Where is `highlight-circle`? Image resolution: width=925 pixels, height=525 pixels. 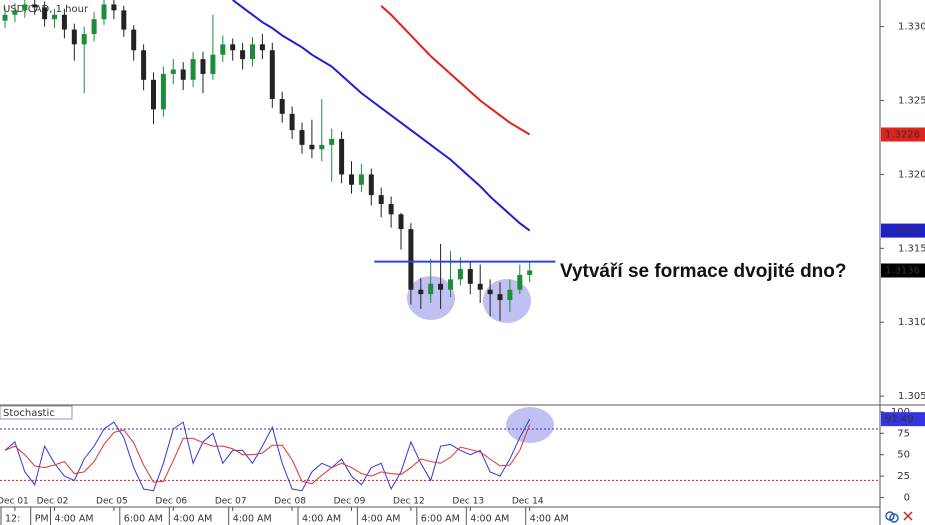
highlight-circle is located at coordinates (507, 301).